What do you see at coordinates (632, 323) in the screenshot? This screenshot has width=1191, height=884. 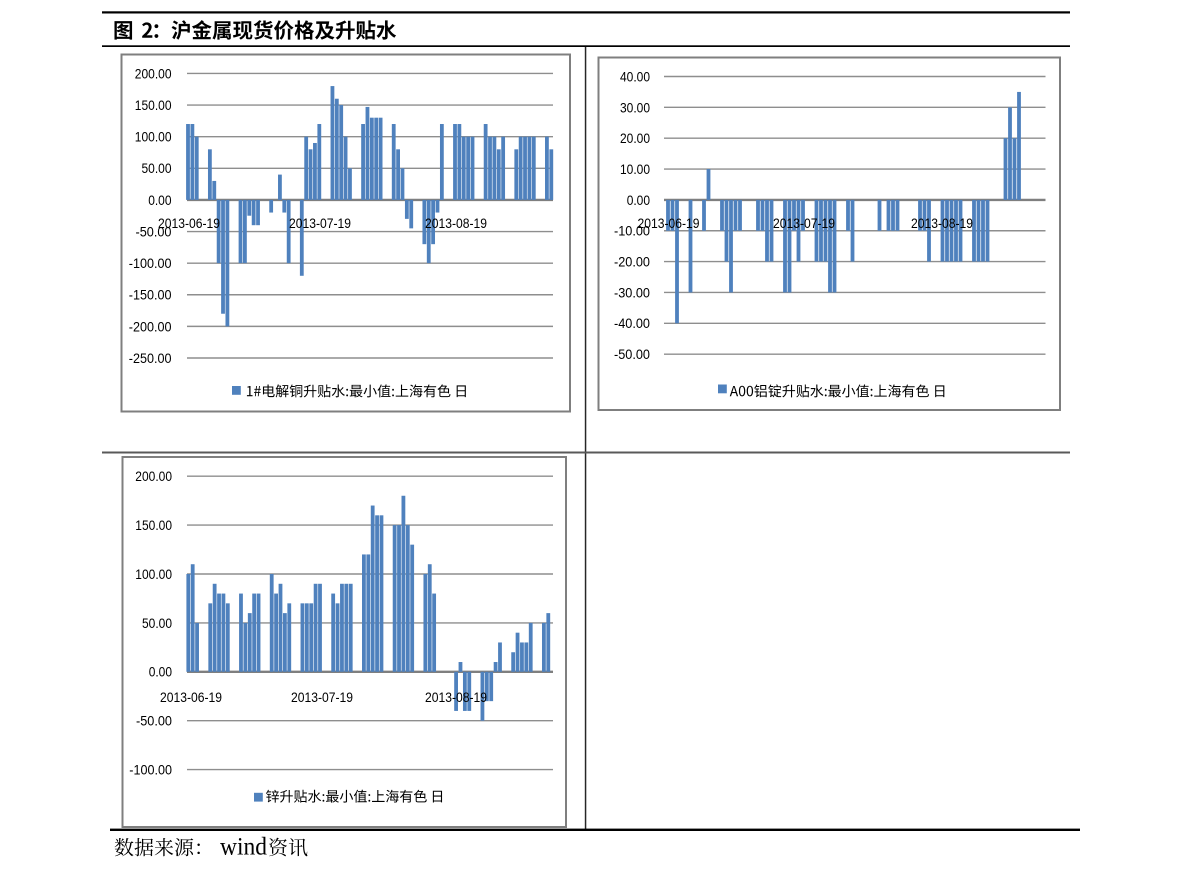 I see `svg-text: -40.00` at bounding box center [632, 323].